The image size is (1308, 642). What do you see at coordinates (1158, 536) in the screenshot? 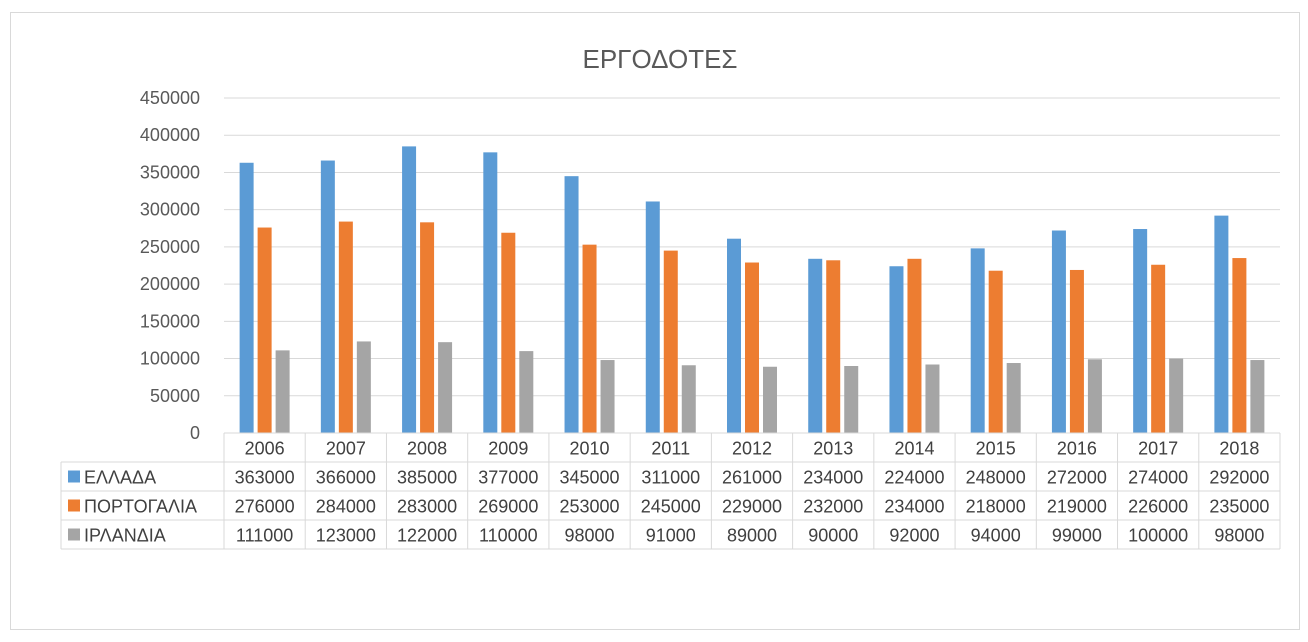
I see `data-label: 100000` at bounding box center [1158, 536].